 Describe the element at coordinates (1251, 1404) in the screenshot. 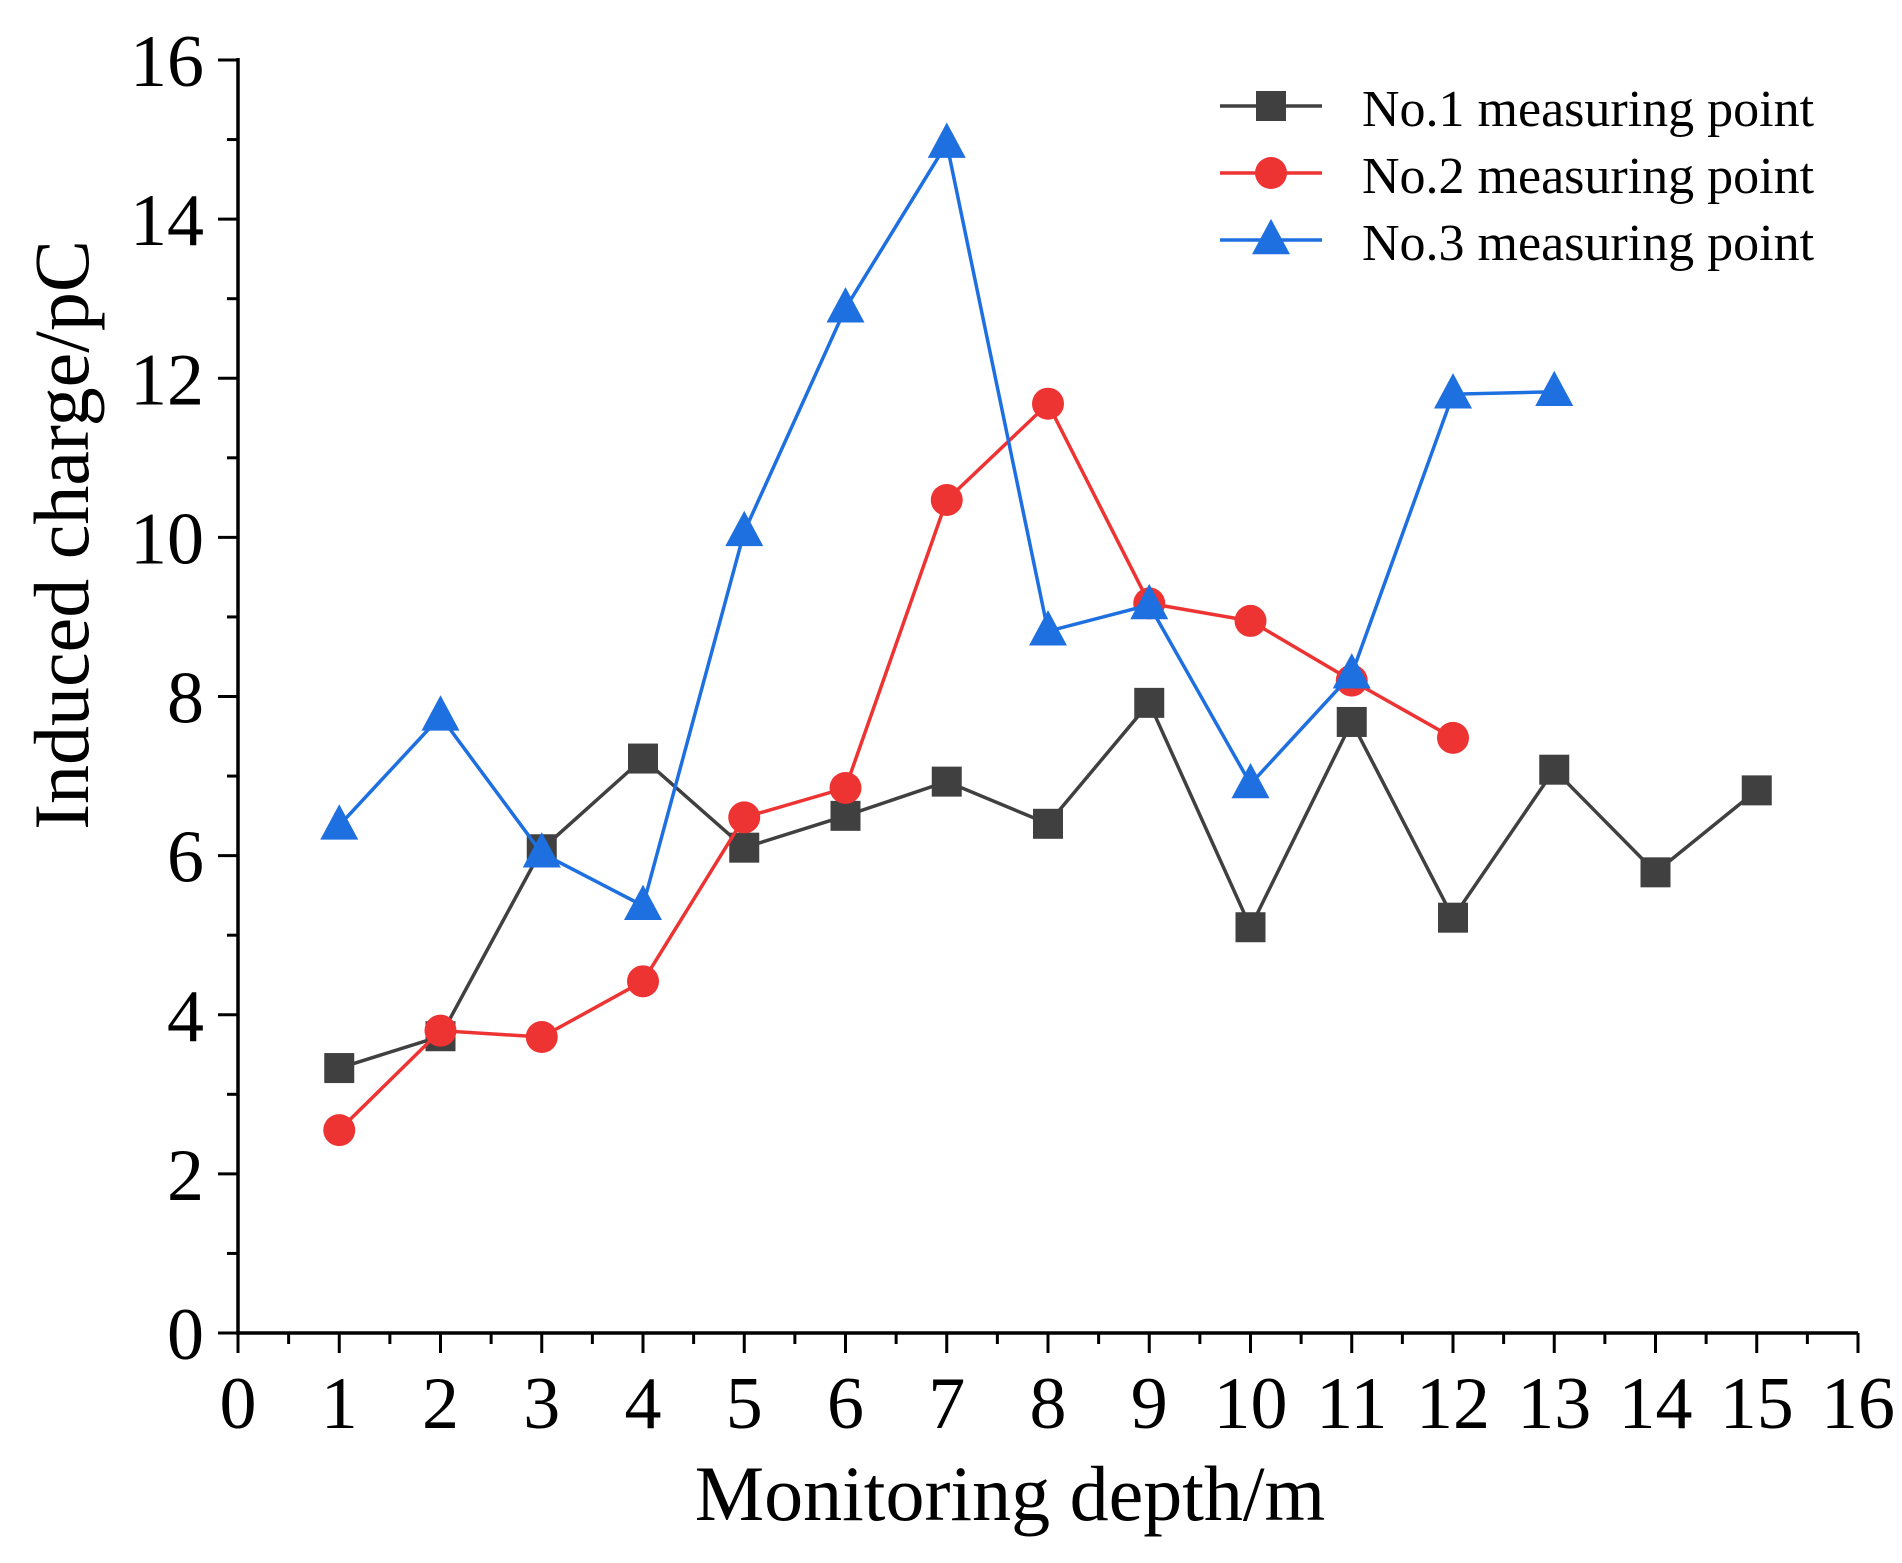

I see `x-tick-label: 10` at that location.